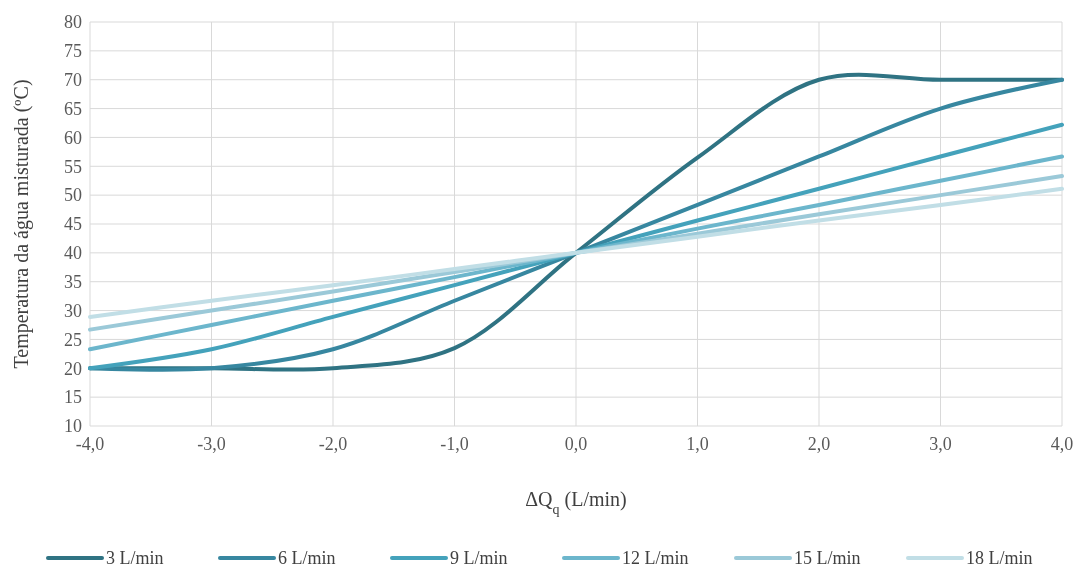 The width and height of the screenshot is (1088, 572). What do you see at coordinates (576, 444) in the screenshot?
I see `x-tick-label: 0,0` at bounding box center [576, 444].